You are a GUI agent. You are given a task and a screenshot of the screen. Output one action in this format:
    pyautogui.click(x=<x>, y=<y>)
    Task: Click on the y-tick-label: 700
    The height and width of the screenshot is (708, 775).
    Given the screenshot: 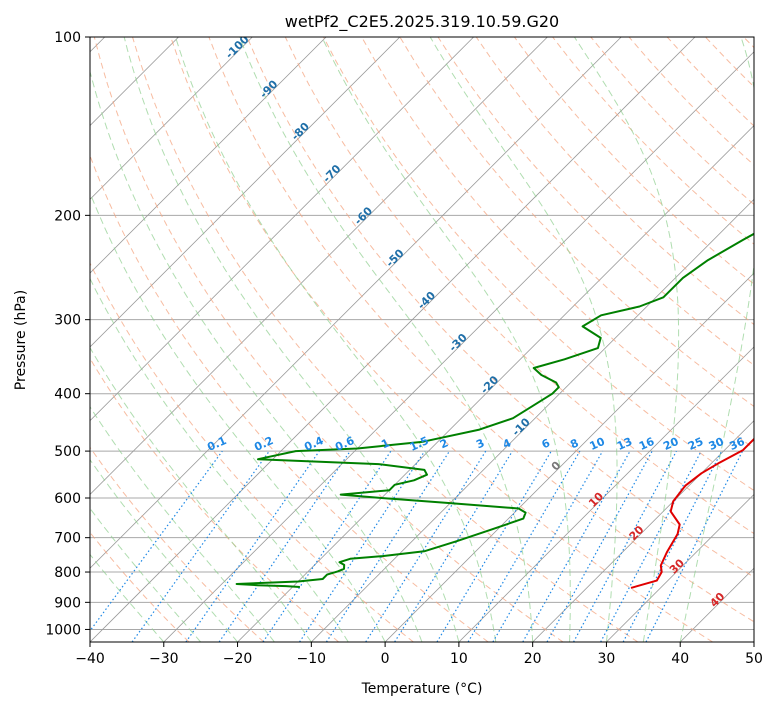 What is the action you would take?
    pyautogui.click(x=67, y=539)
    